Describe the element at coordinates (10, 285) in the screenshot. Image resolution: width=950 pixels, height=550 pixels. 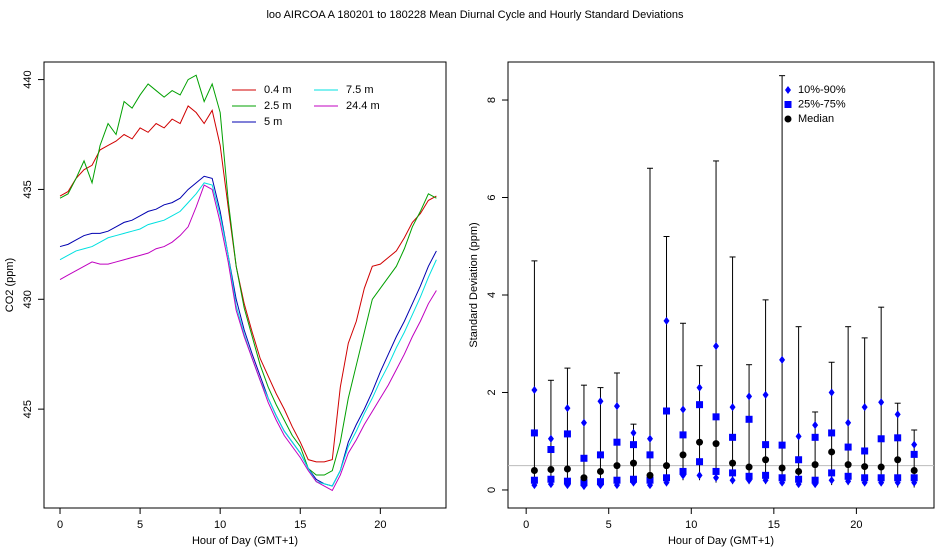
I see `y-axis-label: CO2 (ppm)` at that location.